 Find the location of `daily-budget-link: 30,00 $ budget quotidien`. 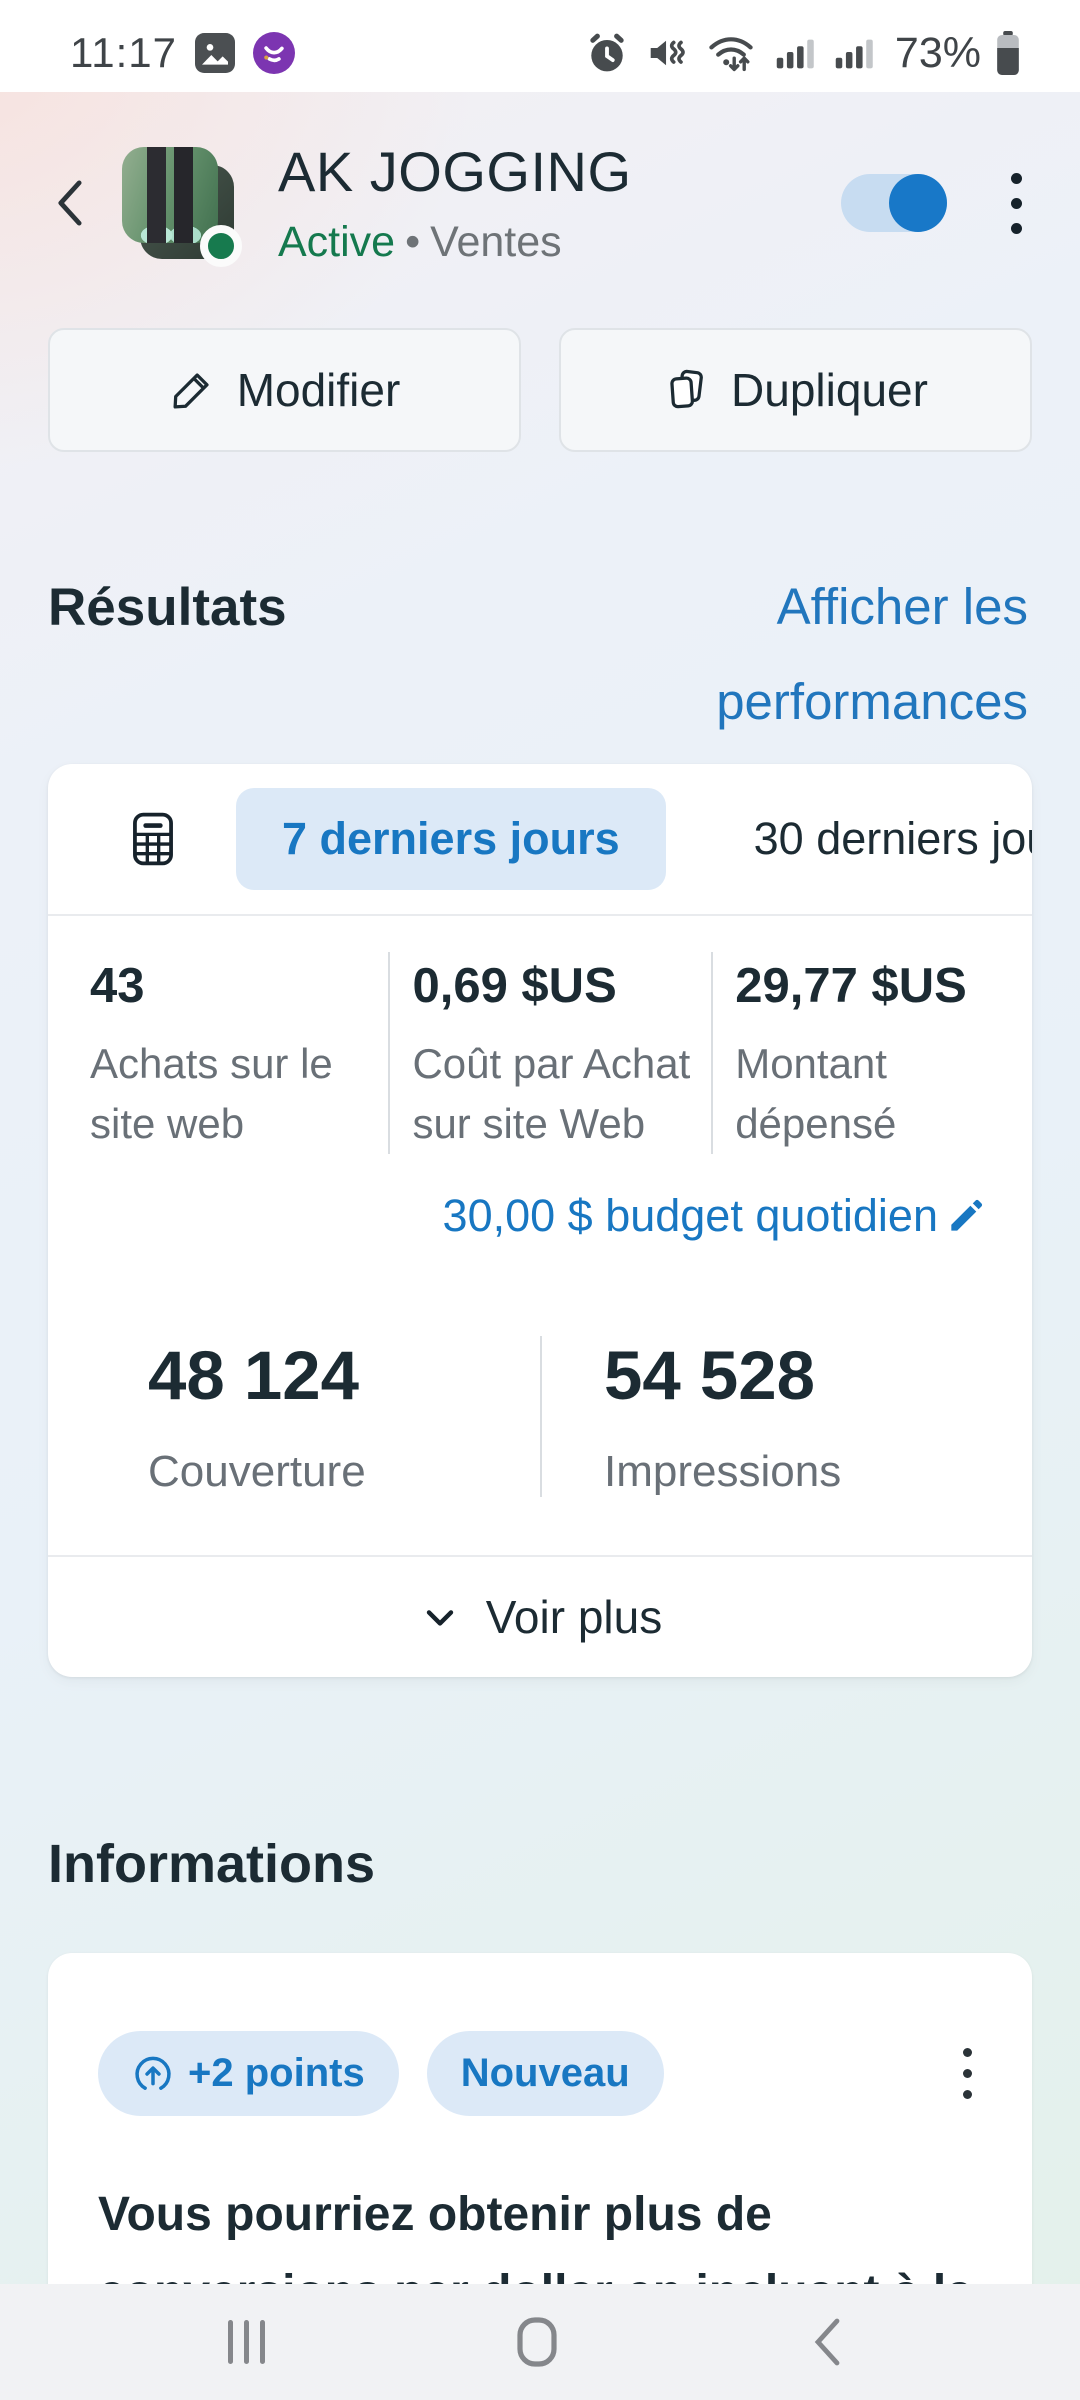

daily-budget-link: 30,00 $ budget quotidien is located at coordinates (715, 1216).